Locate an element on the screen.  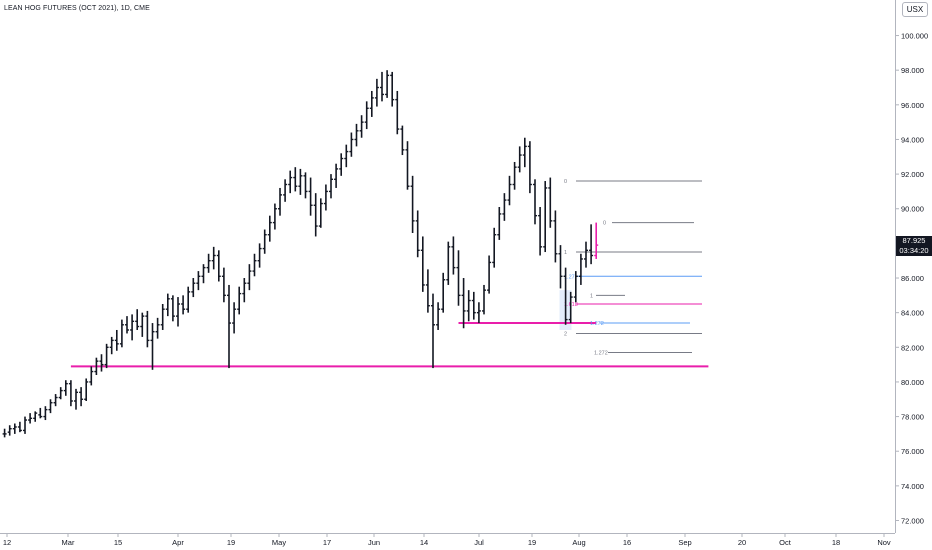
price-tick-label: 74.000 is located at coordinates (912, 486).